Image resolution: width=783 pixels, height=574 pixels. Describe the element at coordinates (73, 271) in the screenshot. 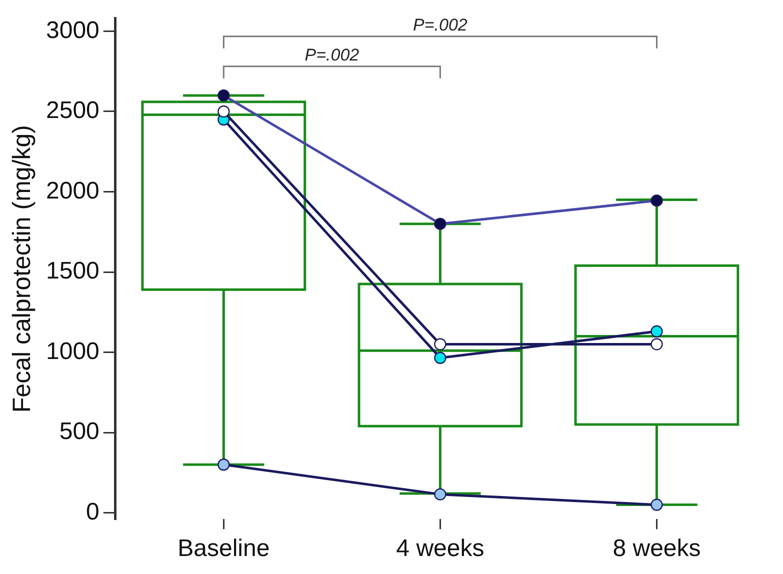

I see `y-tick-label: 1500` at that location.